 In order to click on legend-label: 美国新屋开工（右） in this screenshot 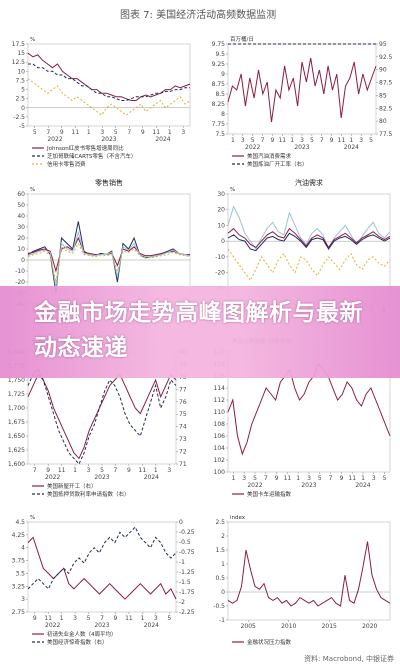, I will do `click(72, 486)`.